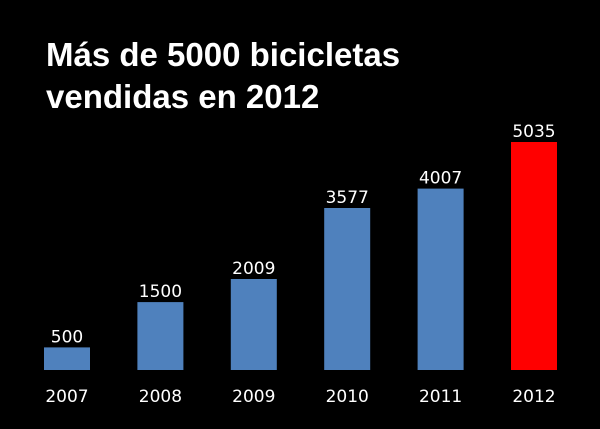 The width and height of the screenshot is (600, 429). What do you see at coordinates (347, 397) in the screenshot?
I see `x-tick-label-2010: 2010` at bounding box center [347, 397].